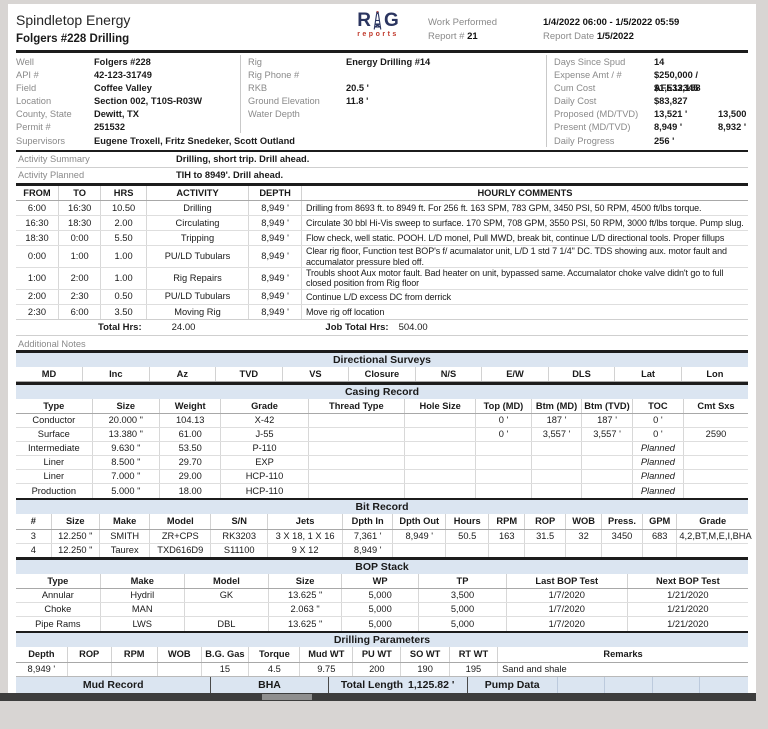 The image size is (768, 729). Describe the element at coordinates (305, 536) in the screenshot. I see `cell: 3 X 18, 1 X 16` at that location.